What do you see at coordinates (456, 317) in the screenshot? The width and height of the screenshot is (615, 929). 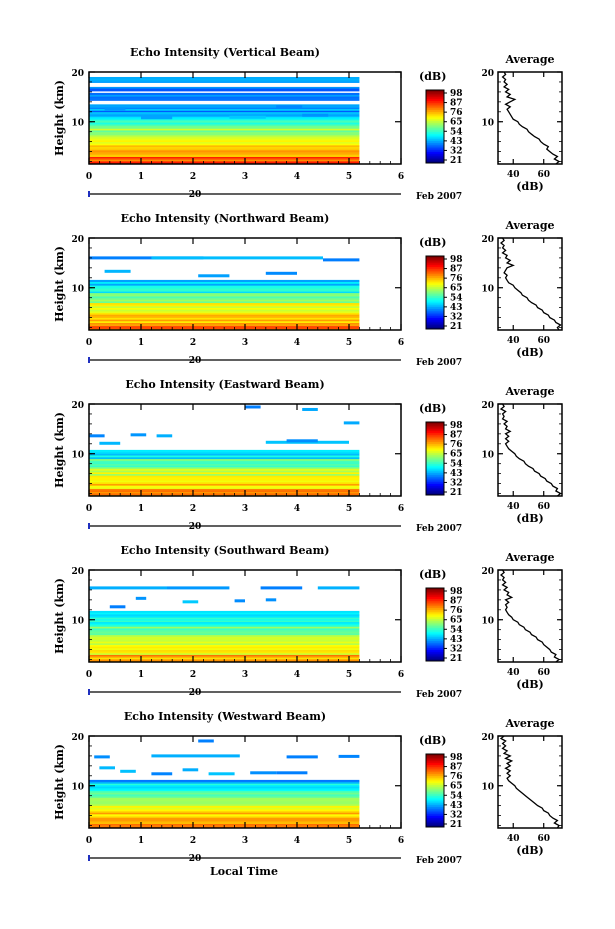 I see `colorbar-tick-label: 32` at bounding box center [456, 317].